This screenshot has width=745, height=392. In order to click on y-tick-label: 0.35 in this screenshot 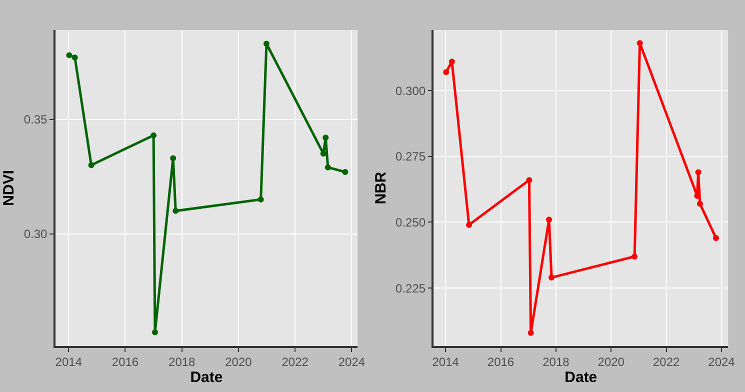, I will do `click(36, 119)`.